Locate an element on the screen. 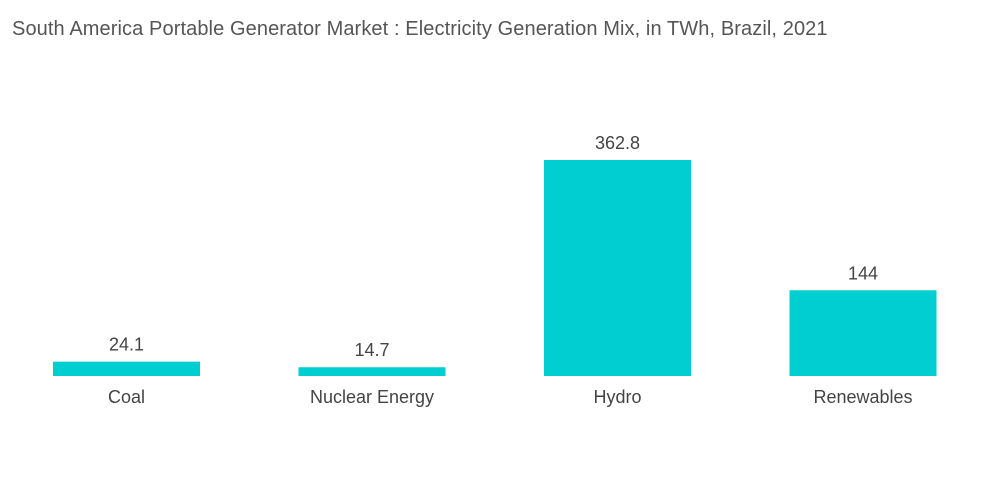  category-label-renewables: Renewables is located at coordinates (862, 397).